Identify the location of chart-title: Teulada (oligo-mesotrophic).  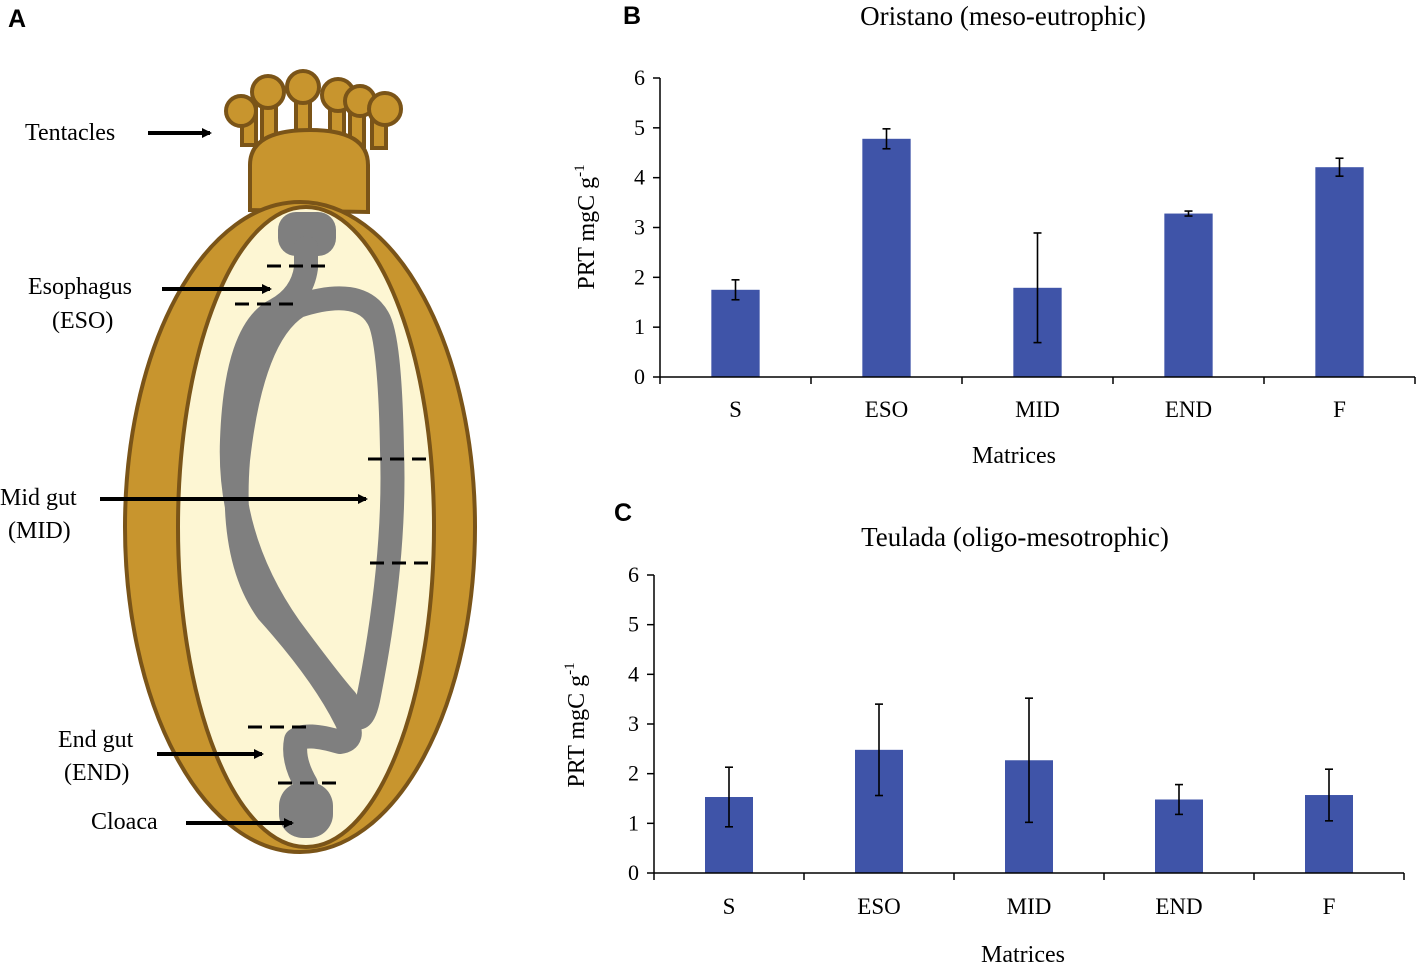
(1015, 537).